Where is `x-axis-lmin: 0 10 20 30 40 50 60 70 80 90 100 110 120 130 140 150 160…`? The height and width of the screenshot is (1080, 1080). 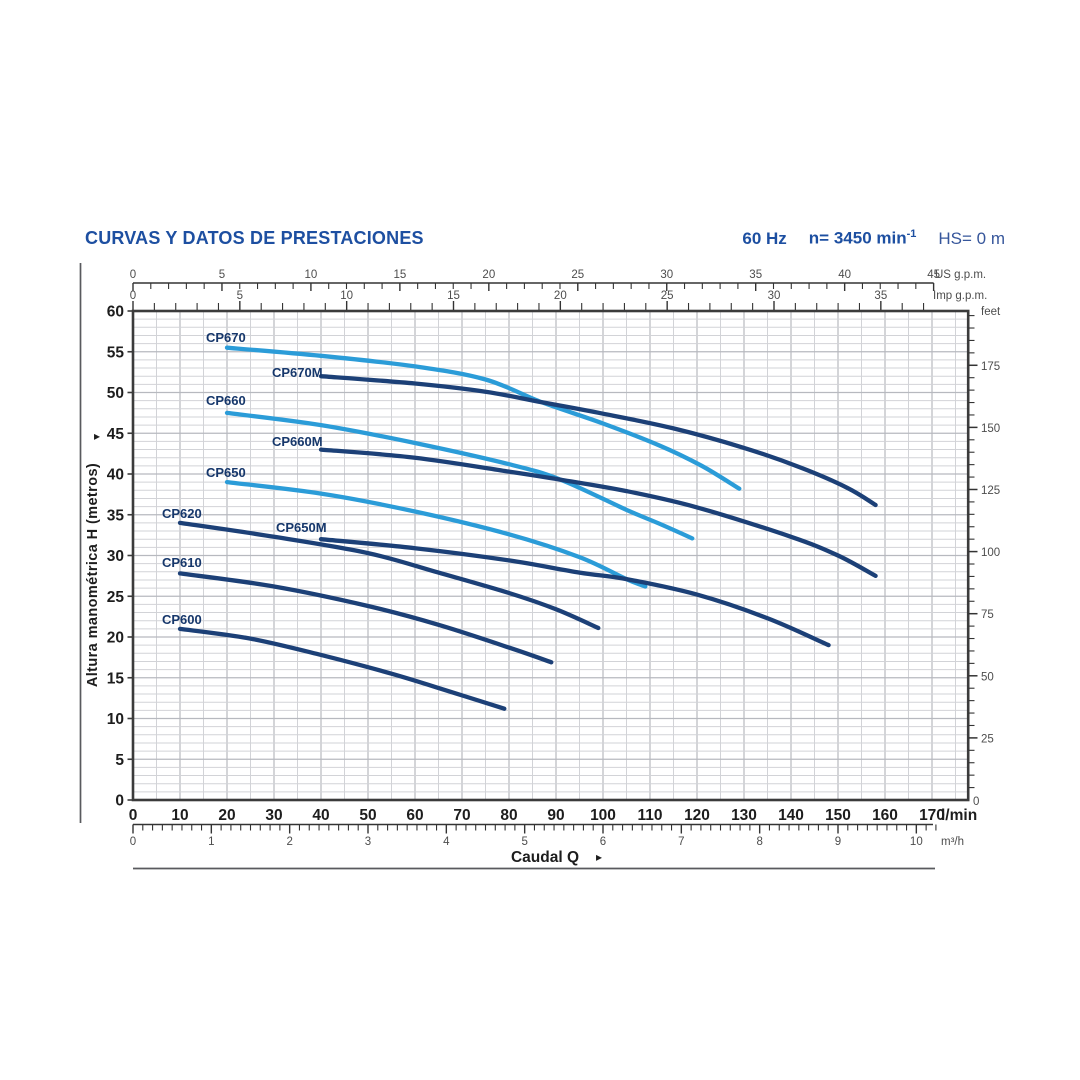
x-axis-lmin: 0 10 20 30 40 50 60 70 80 90 100 110 120 130 140 150 160… is located at coordinates (553, 815).